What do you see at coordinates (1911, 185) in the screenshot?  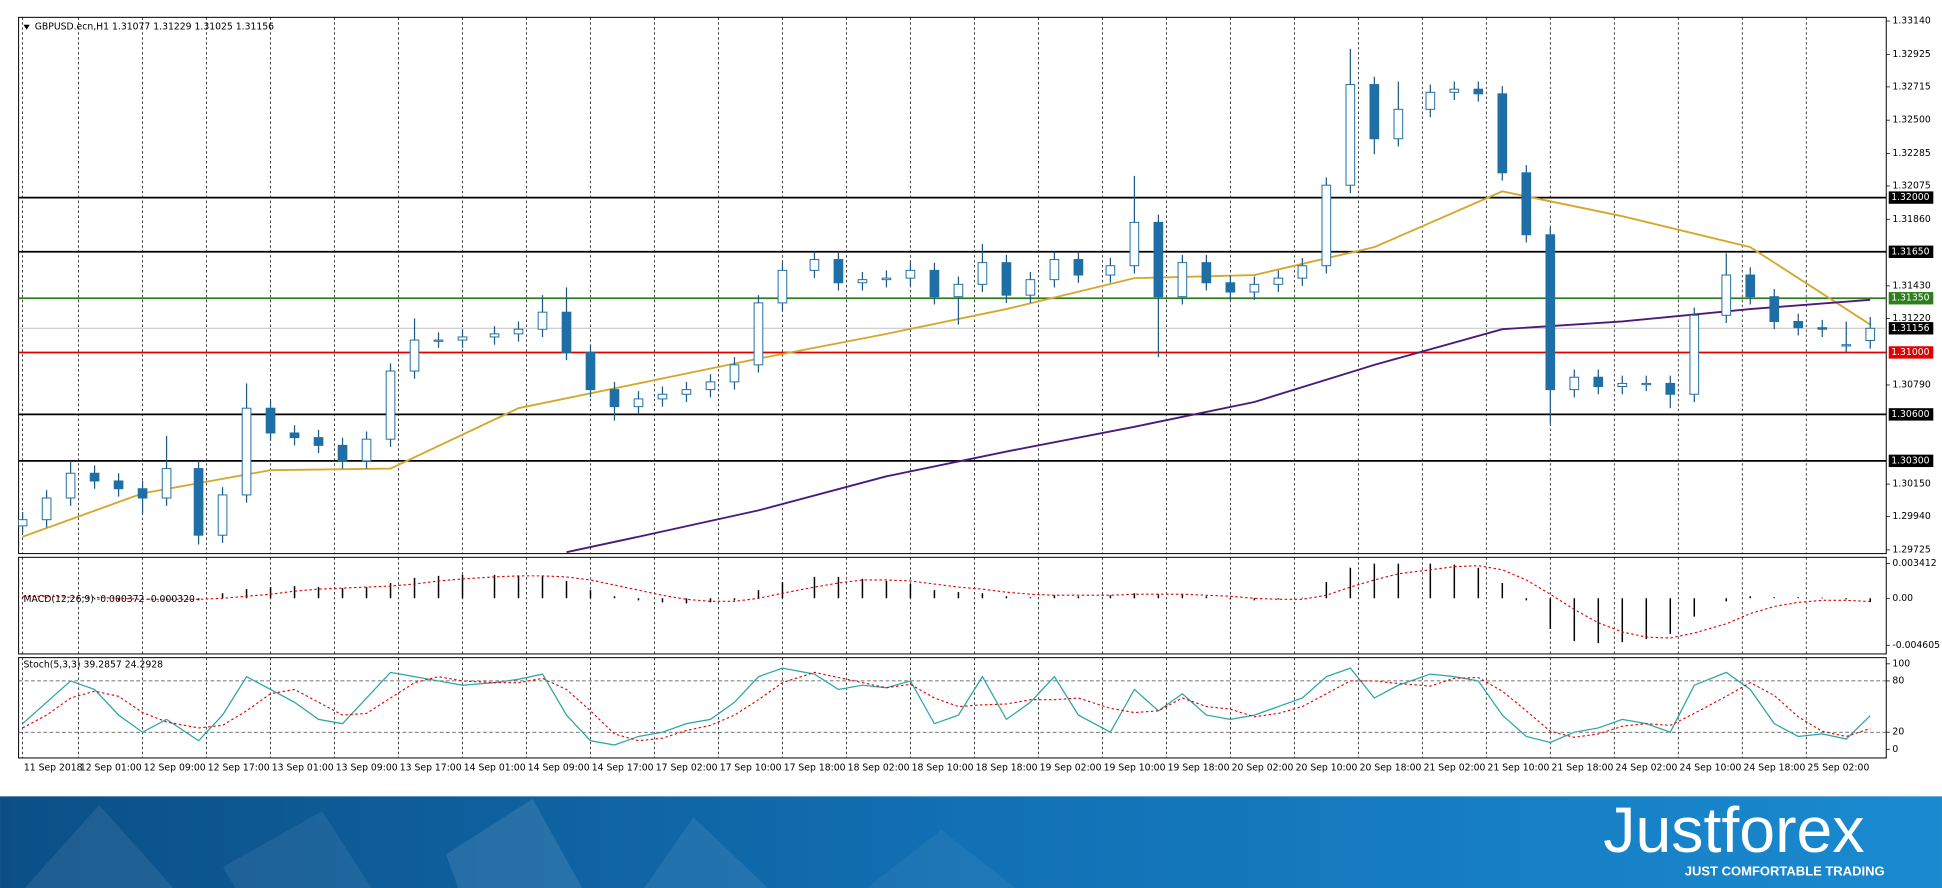 I see `y-tick-label: 1.32075` at bounding box center [1911, 185].